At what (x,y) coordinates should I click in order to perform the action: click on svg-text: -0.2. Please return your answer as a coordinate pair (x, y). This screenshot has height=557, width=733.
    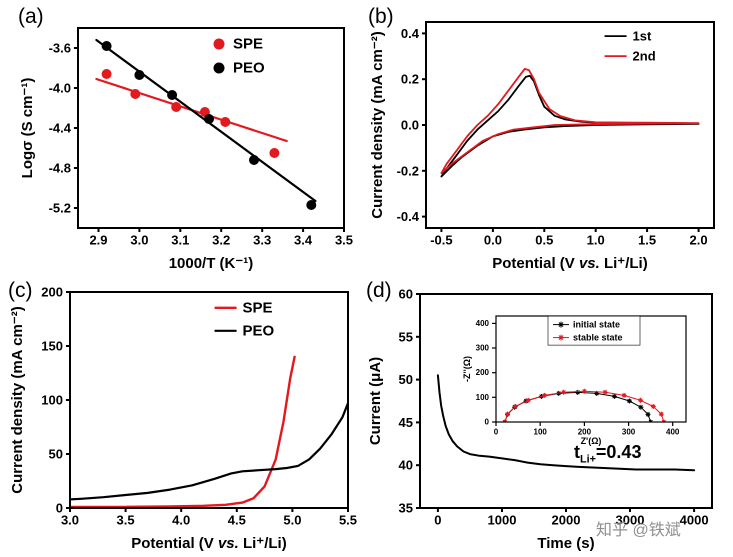
    Looking at the image, I should click on (408, 170).